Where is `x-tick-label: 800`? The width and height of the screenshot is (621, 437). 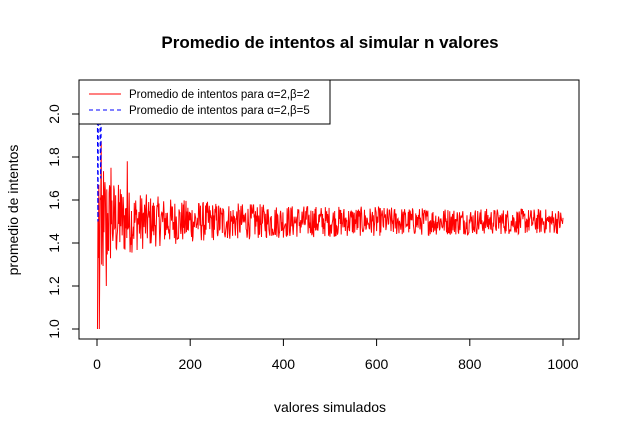 x-tick-label: 800 is located at coordinates (470, 364).